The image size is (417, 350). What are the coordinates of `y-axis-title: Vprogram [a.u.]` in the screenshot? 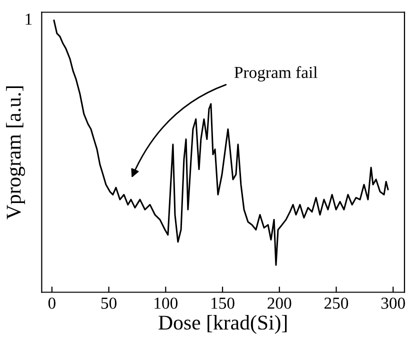 It's located at (16, 153).